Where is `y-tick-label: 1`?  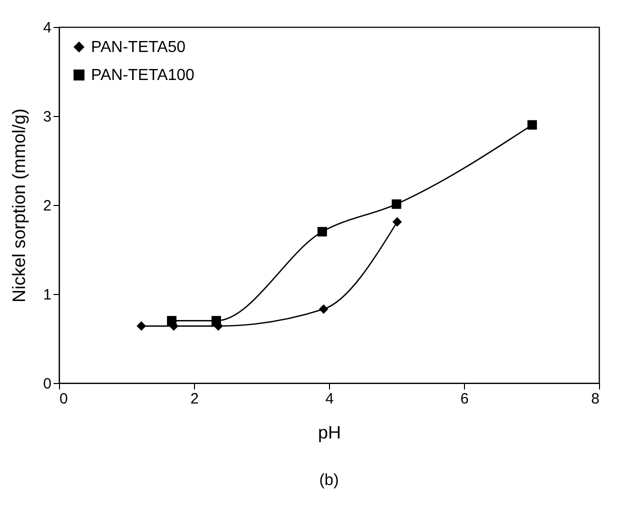
y-tick-label: 1 is located at coordinates (47, 295).